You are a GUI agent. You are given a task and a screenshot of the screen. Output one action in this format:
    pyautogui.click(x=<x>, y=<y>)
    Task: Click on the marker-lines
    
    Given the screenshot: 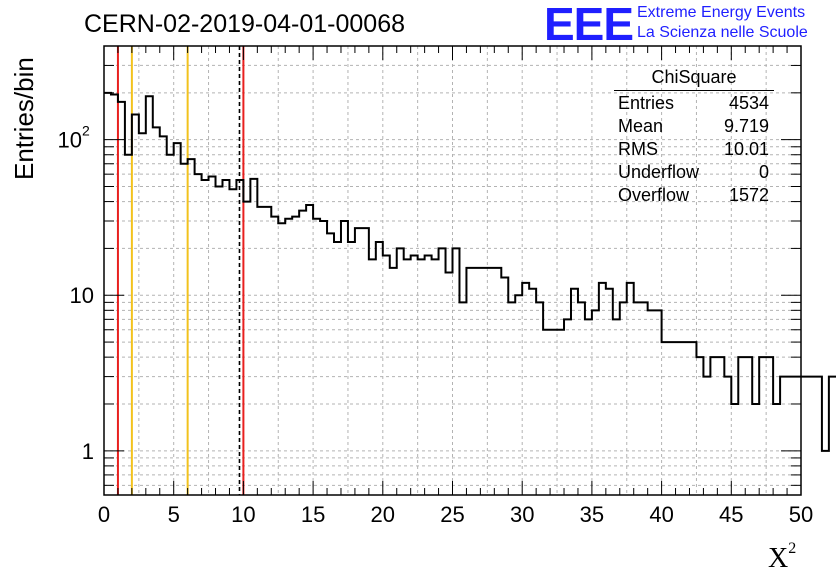 What is the action you would take?
    pyautogui.click(x=180, y=270)
    